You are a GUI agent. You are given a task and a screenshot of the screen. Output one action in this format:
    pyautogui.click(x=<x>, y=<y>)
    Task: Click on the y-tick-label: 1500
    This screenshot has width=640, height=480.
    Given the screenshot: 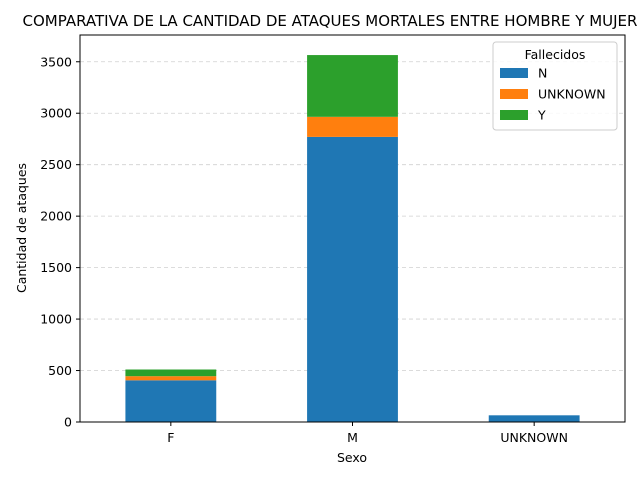 What is the action you would take?
    pyautogui.click(x=56, y=267)
    